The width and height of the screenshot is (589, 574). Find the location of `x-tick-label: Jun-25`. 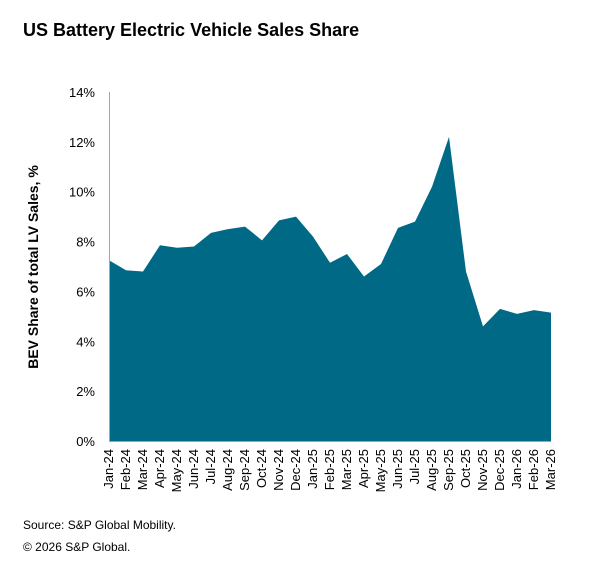

x-tick-label: Jun-25 is located at coordinates (397, 469).